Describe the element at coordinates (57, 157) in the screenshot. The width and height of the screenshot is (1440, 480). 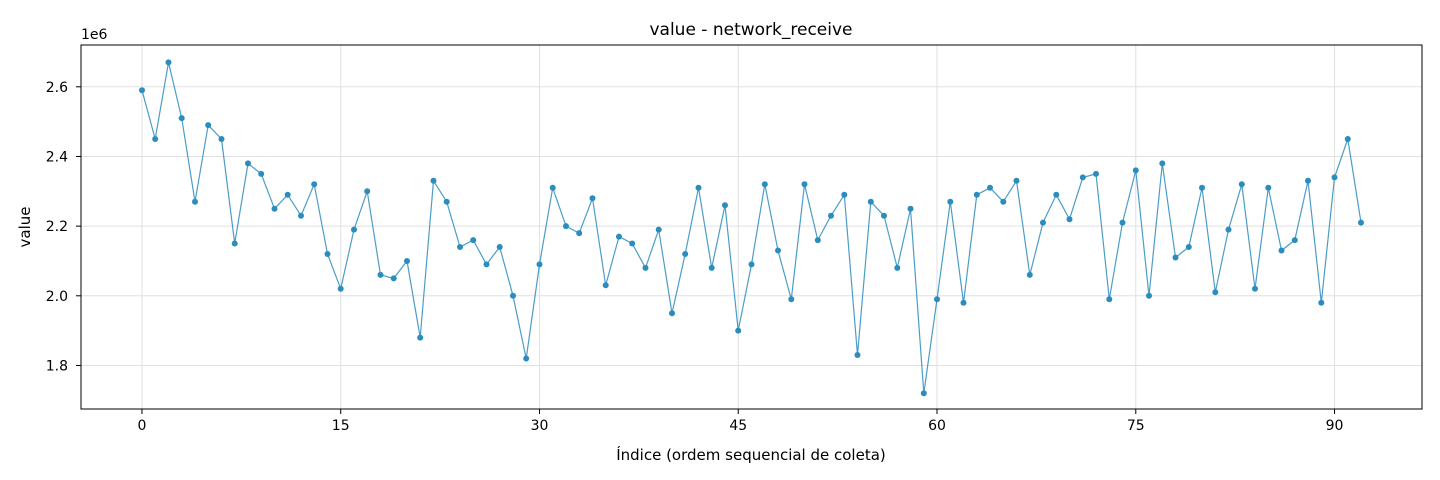
I see `y-tick-label: 2.4` at that location.